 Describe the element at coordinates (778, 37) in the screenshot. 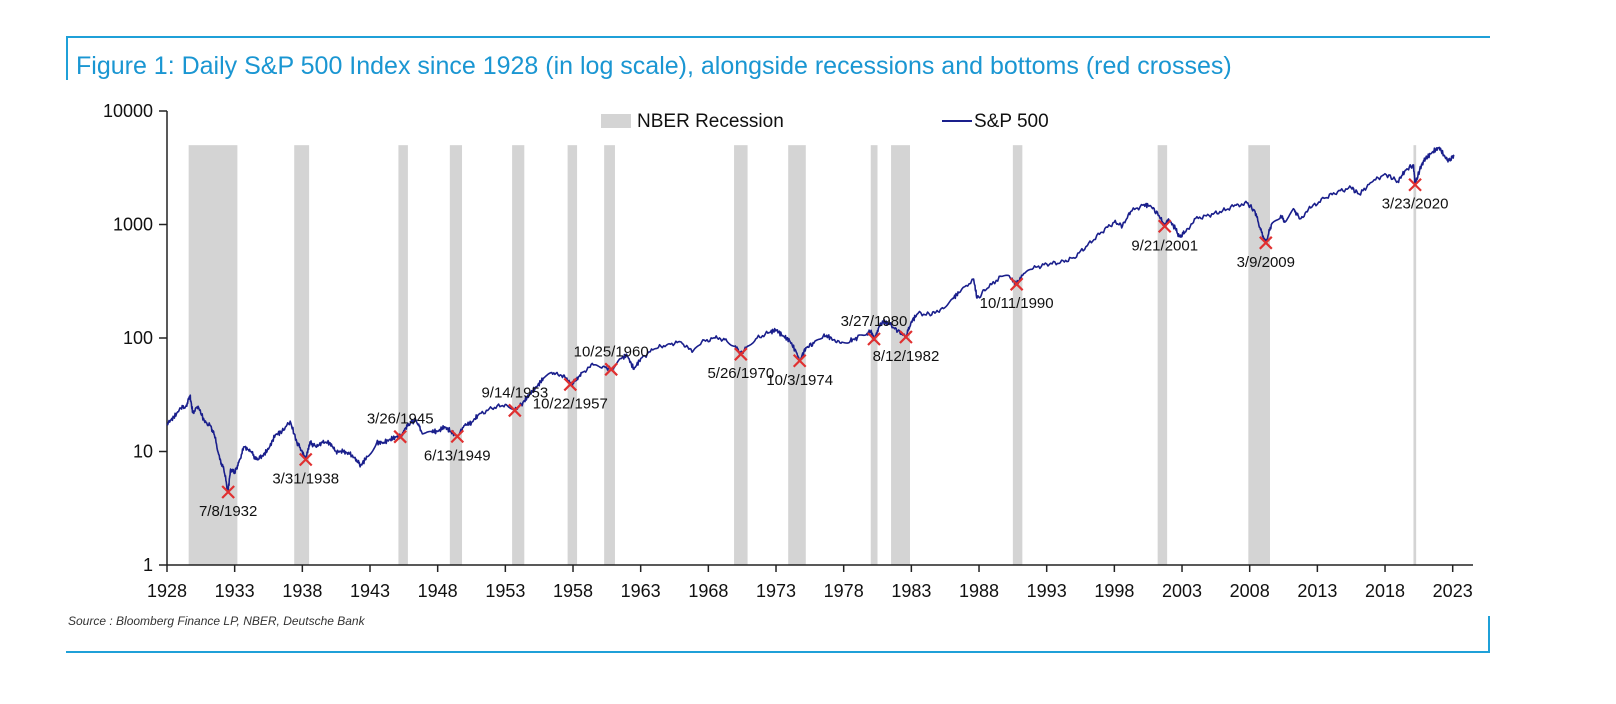

I see `frame-top-rule` at that location.